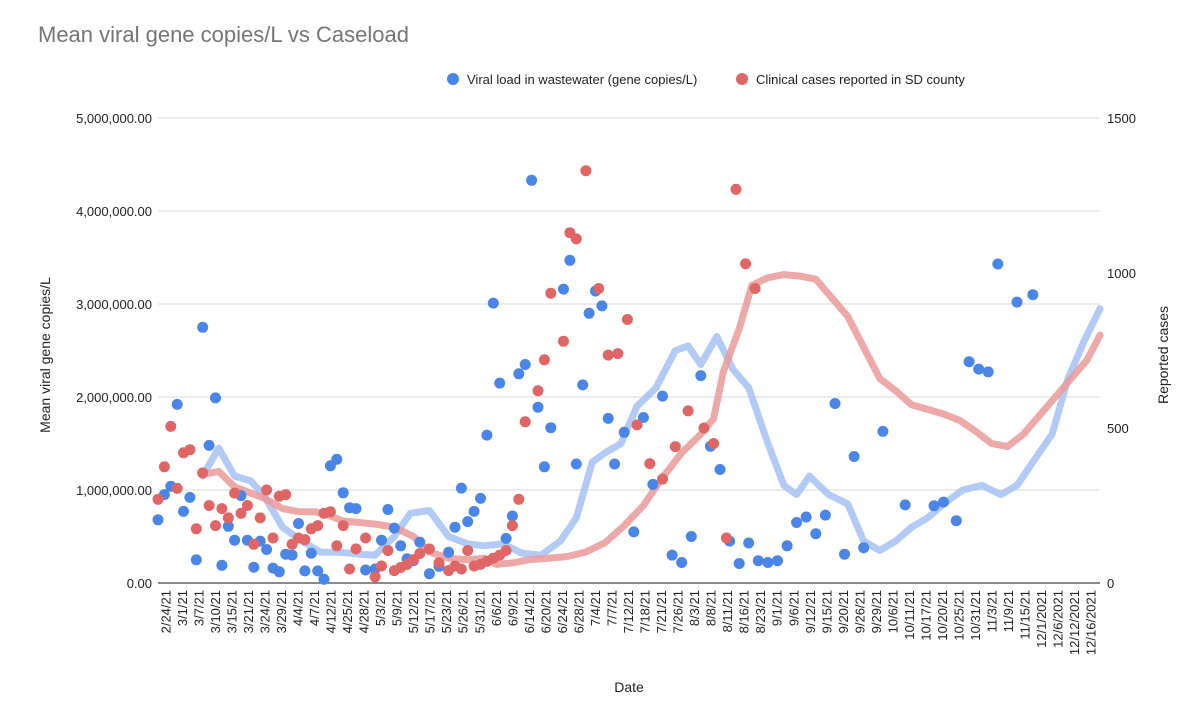 This screenshot has width=1200, height=727. Describe the element at coordinates (347, 611) in the screenshot. I see `x-tick-label: 4/25/21` at that location.